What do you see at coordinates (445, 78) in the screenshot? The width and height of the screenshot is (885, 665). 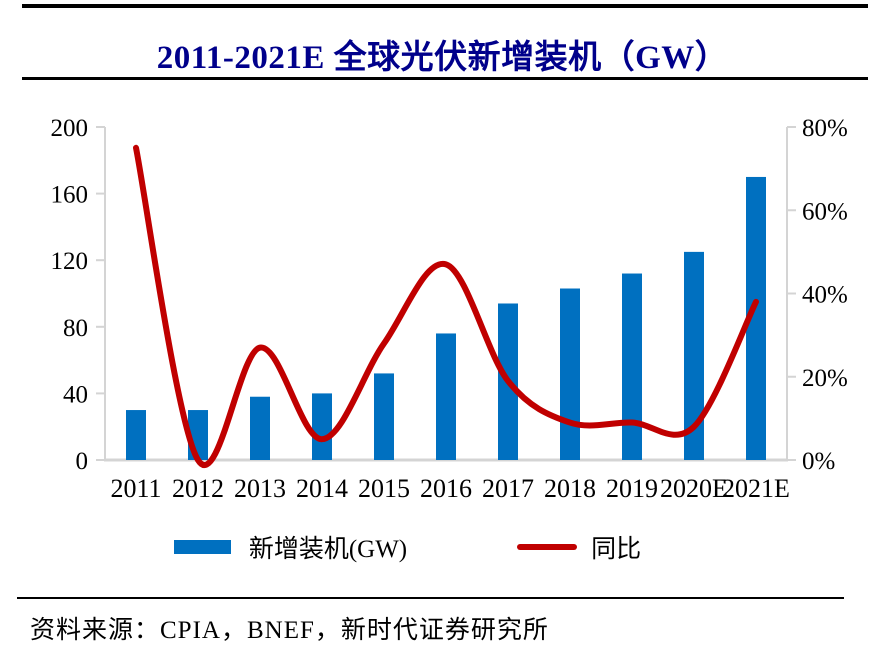 I see `title-underline-rule` at bounding box center [445, 78].